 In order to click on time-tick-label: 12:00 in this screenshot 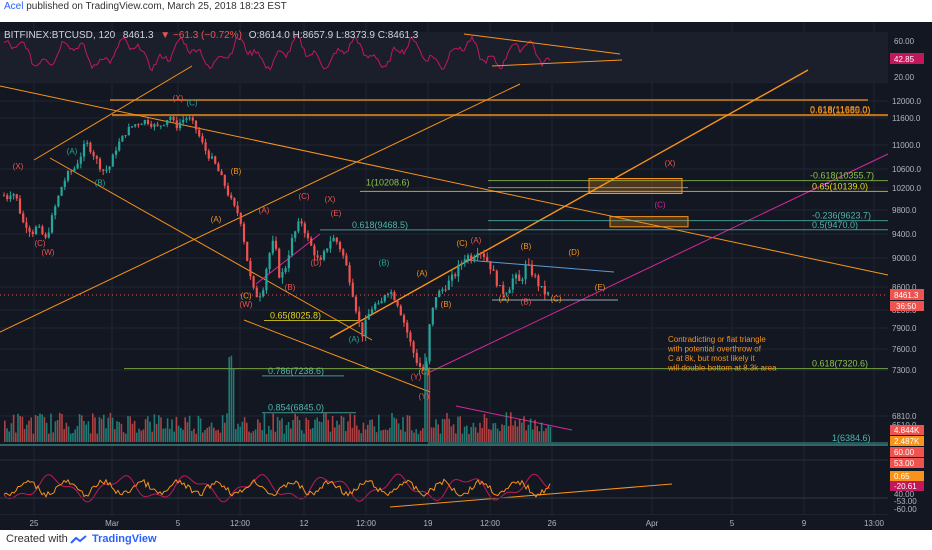, I will do `click(366, 523)`.